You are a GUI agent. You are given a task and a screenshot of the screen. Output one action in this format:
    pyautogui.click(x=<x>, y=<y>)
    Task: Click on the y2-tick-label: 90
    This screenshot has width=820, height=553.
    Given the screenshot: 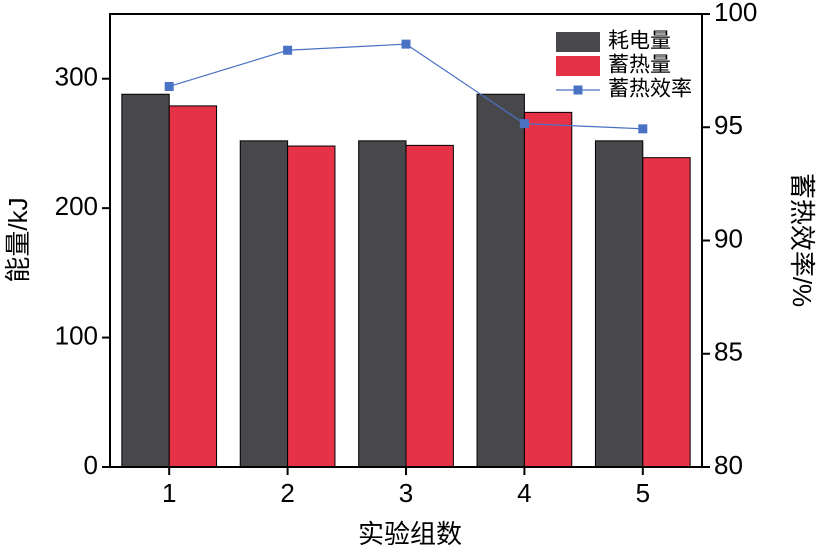 What is the action you would take?
    pyautogui.click(x=728, y=238)
    